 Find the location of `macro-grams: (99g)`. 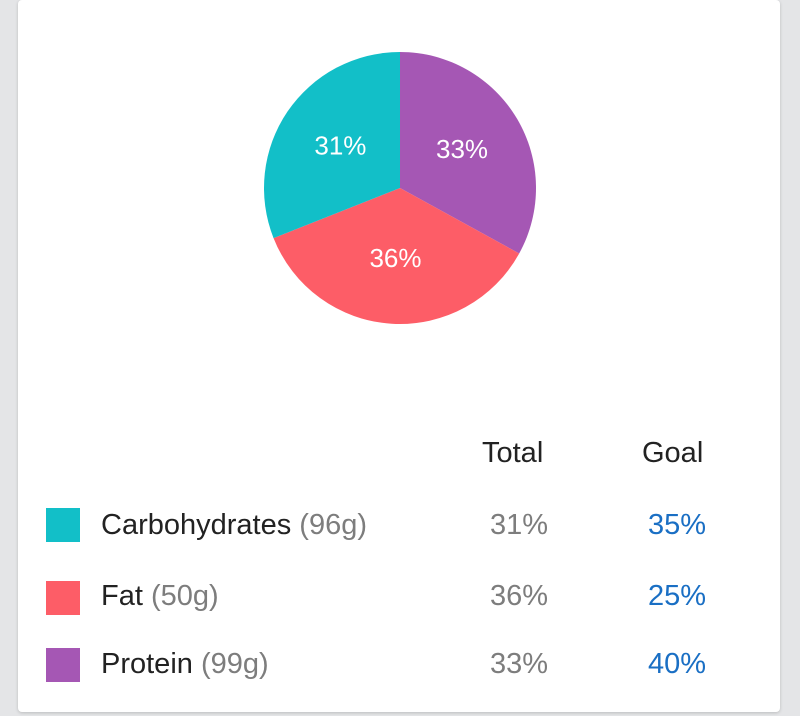

macro-grams: (99g) is located at coordinates (234, 664).